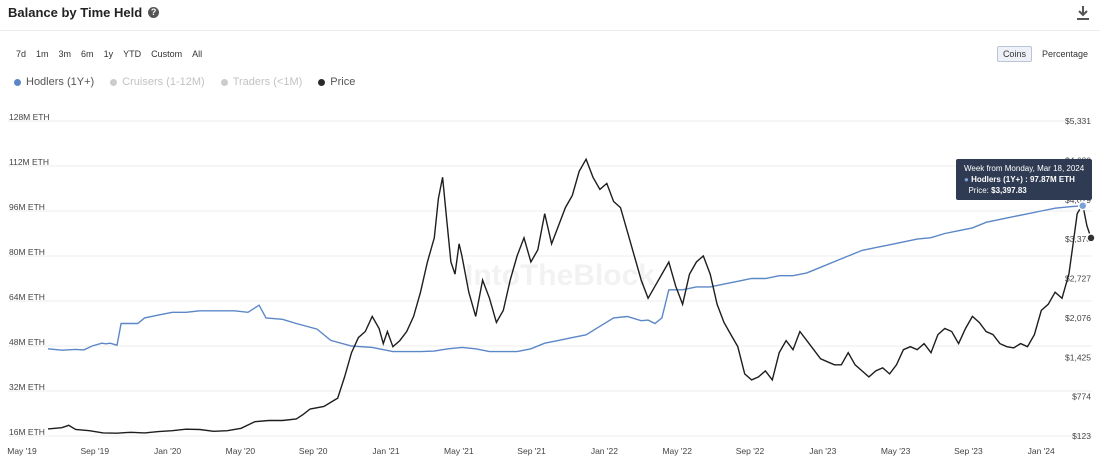 The width and height of the screenshot is (1100, 462). What do you see at coordinates (42, 54) in the screenshot?
I see `range-1m-button: 1m` at bounding box center [42, 54].